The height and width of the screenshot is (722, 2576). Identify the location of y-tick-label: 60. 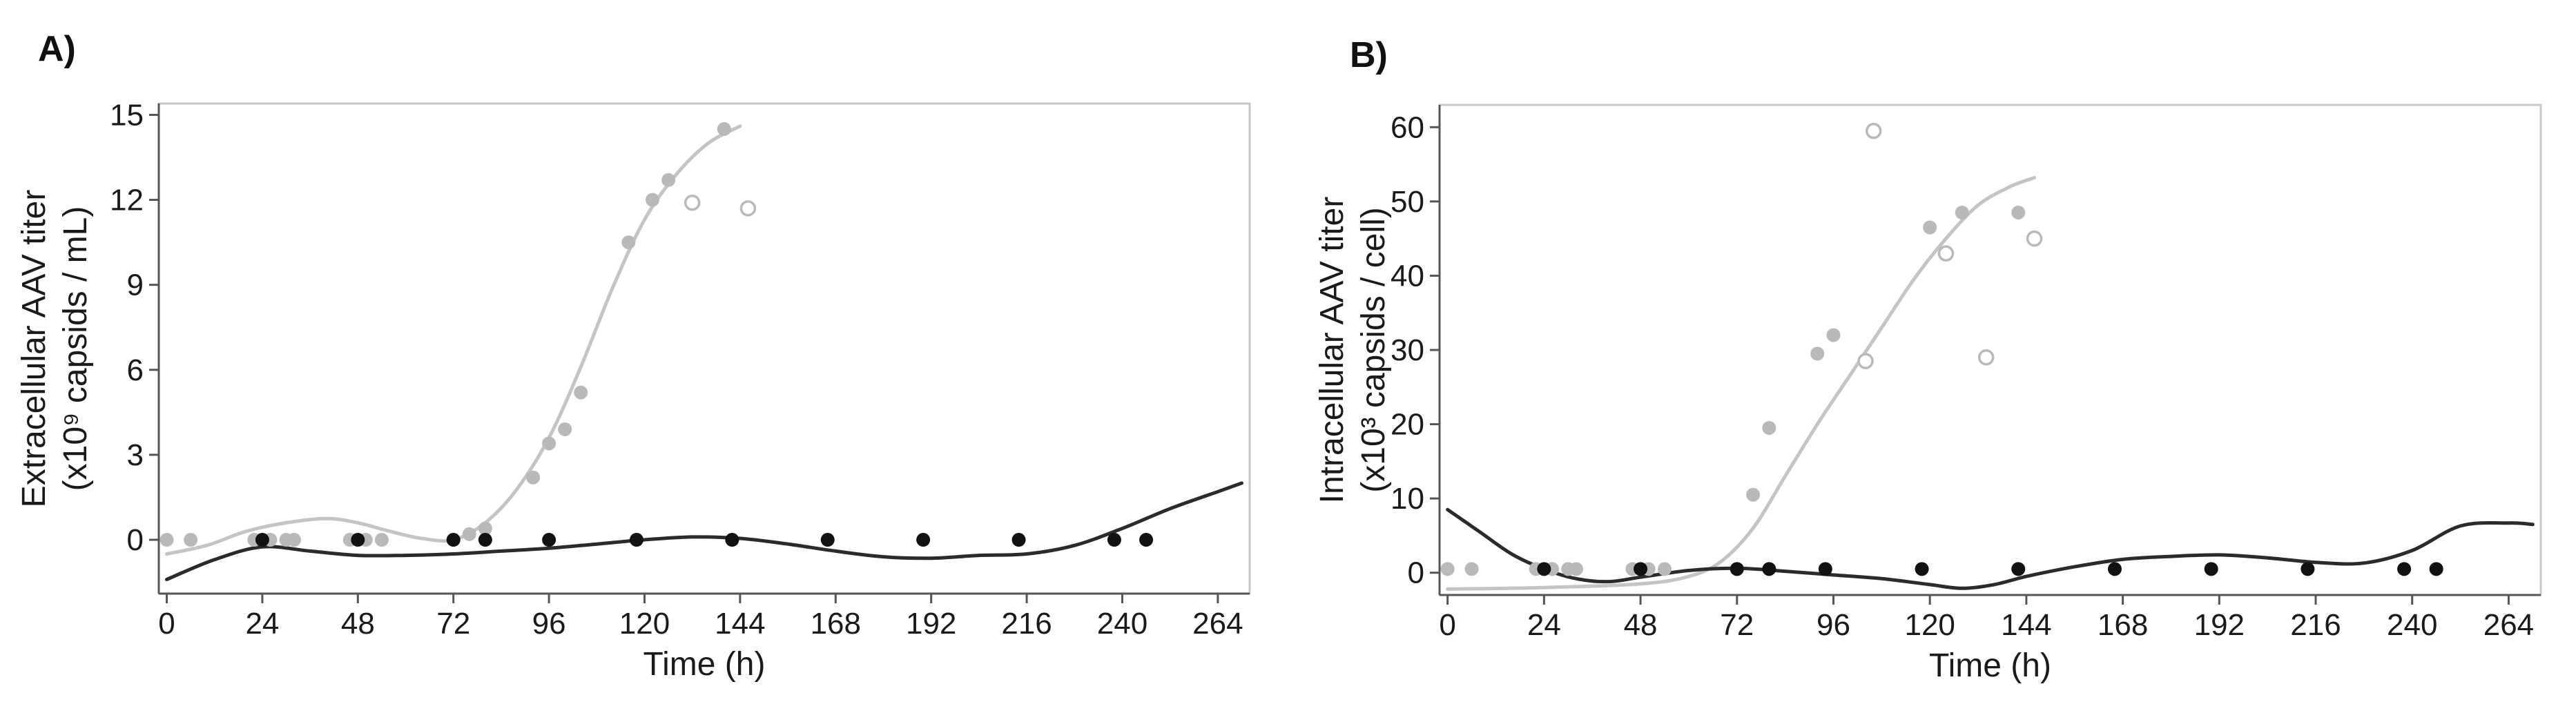
(1407, 127).